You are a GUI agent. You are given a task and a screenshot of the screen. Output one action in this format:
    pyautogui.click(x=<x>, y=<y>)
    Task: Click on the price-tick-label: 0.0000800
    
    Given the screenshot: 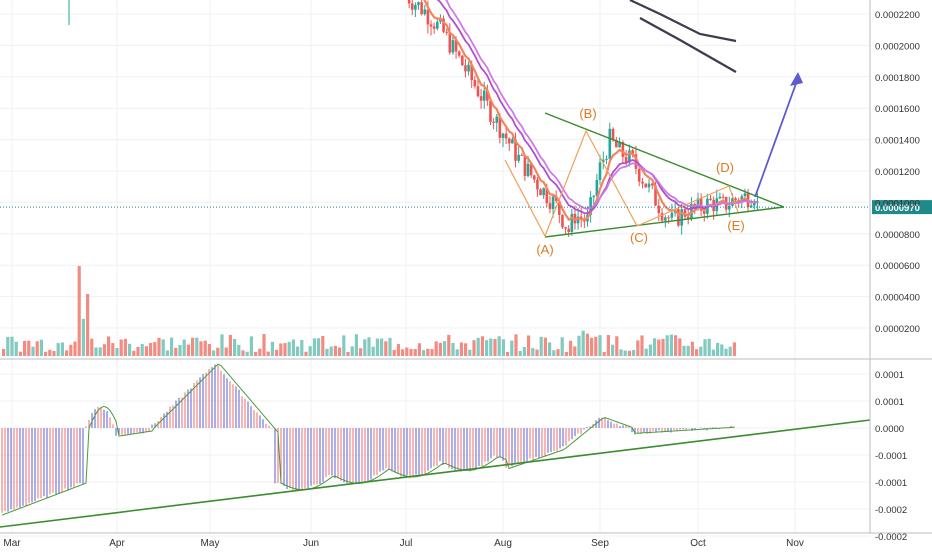 What is the action you would take?
    pyautogui.click(x=897, y=235)
    